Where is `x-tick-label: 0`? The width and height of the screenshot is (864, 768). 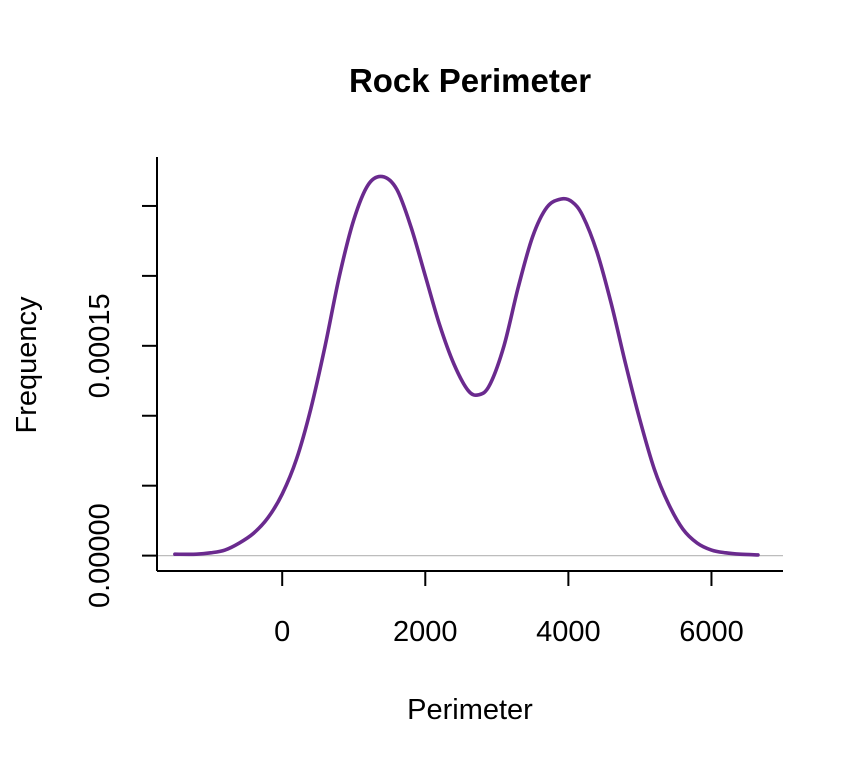 x-tick-label: 0 is located at coordinates (282, 632).